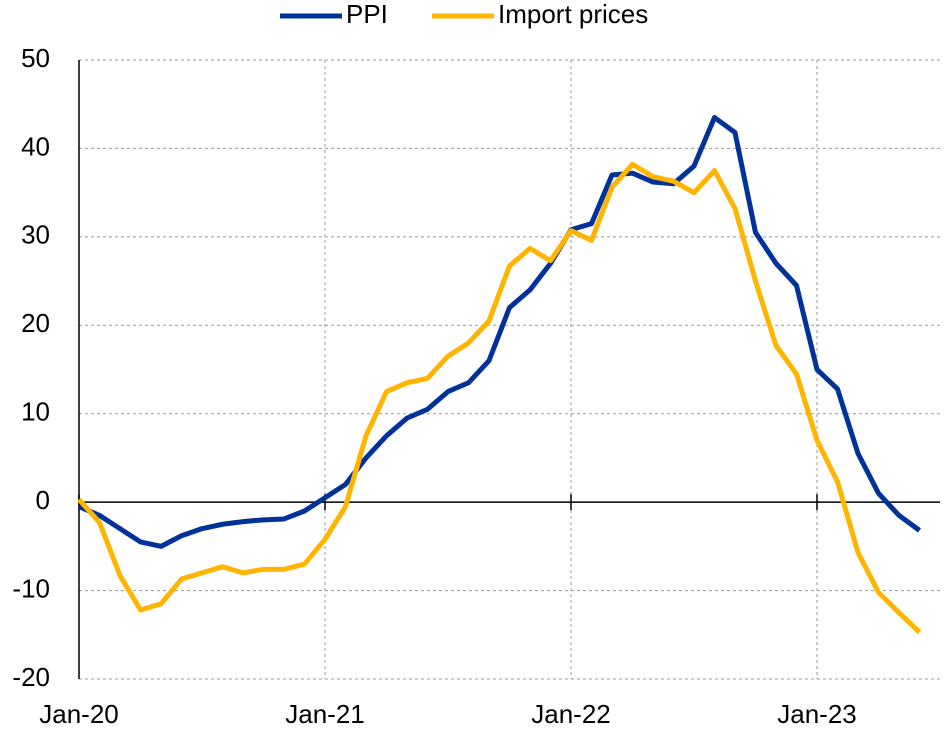 The height and width of the screenshot is (731, 944). What do you see at coordinates (367, 14) in the screenshot?
I see `legend-label: PPI` at bounding box center [367, 14].